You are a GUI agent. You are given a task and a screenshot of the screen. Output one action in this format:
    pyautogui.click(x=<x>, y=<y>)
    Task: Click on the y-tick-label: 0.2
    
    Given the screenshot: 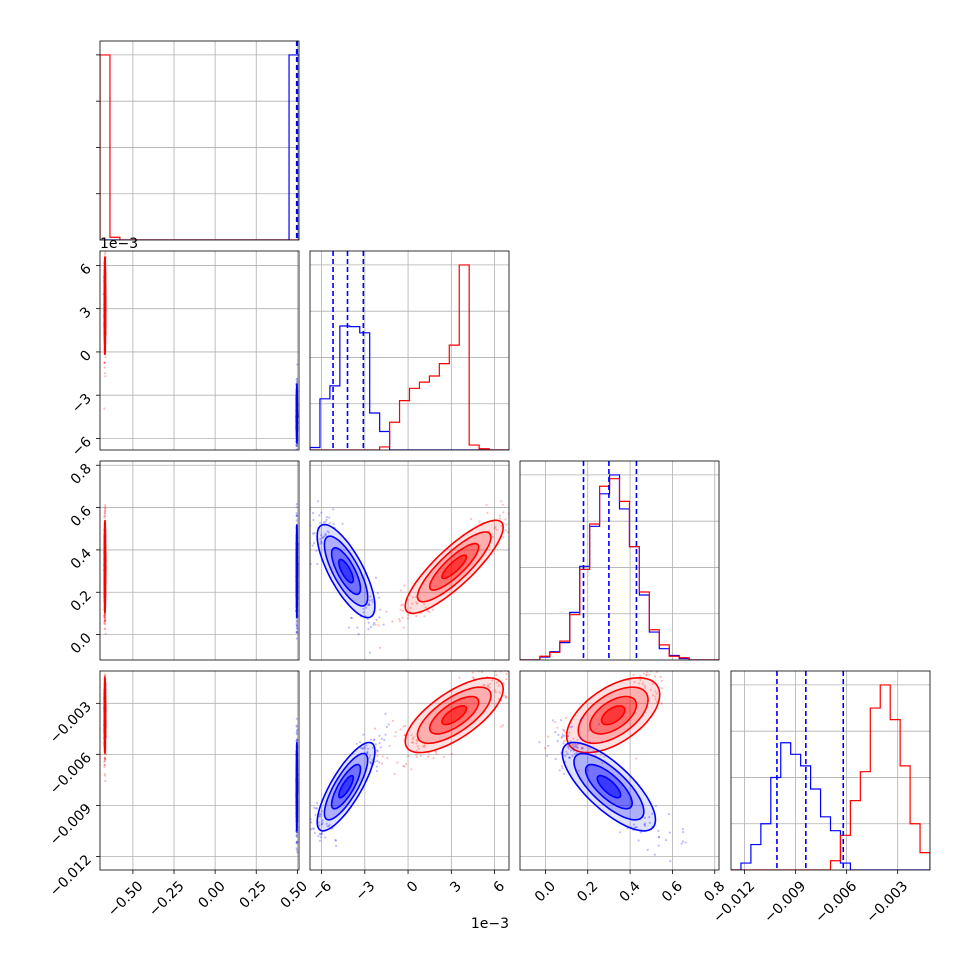 What is the action you would take?
    pyautogui.click(x=81, y=601)
    